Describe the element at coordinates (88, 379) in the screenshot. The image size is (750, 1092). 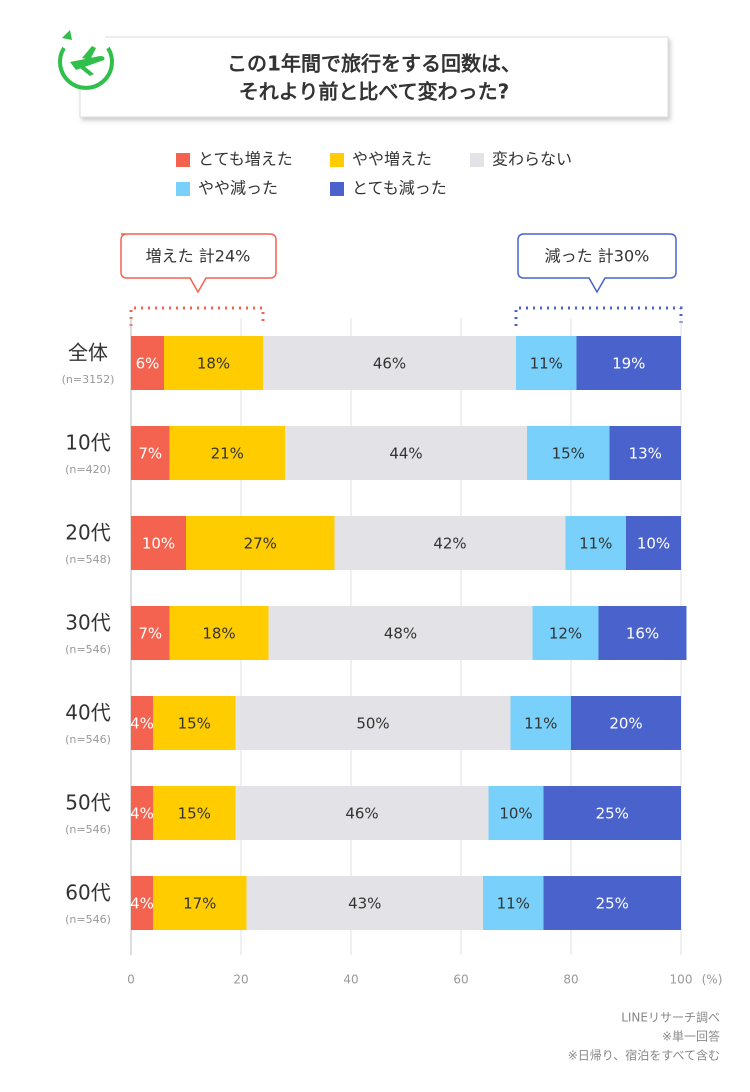
I see `sample-size: (n=3152)` at that location.